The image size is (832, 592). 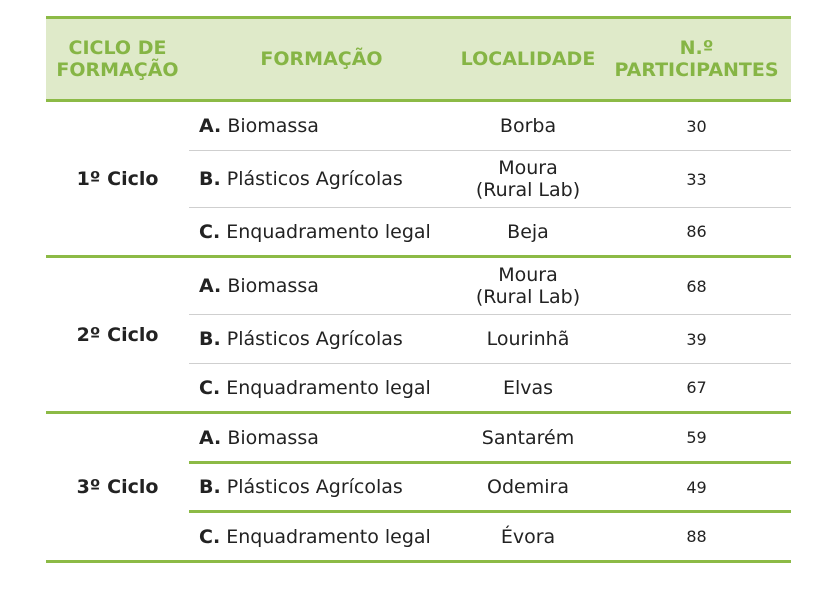 What do you see at coordinates (117, 48) in the screenshot?
I see `header-ciclo-line1: CICLO DE` at bounding box center [117, 48].